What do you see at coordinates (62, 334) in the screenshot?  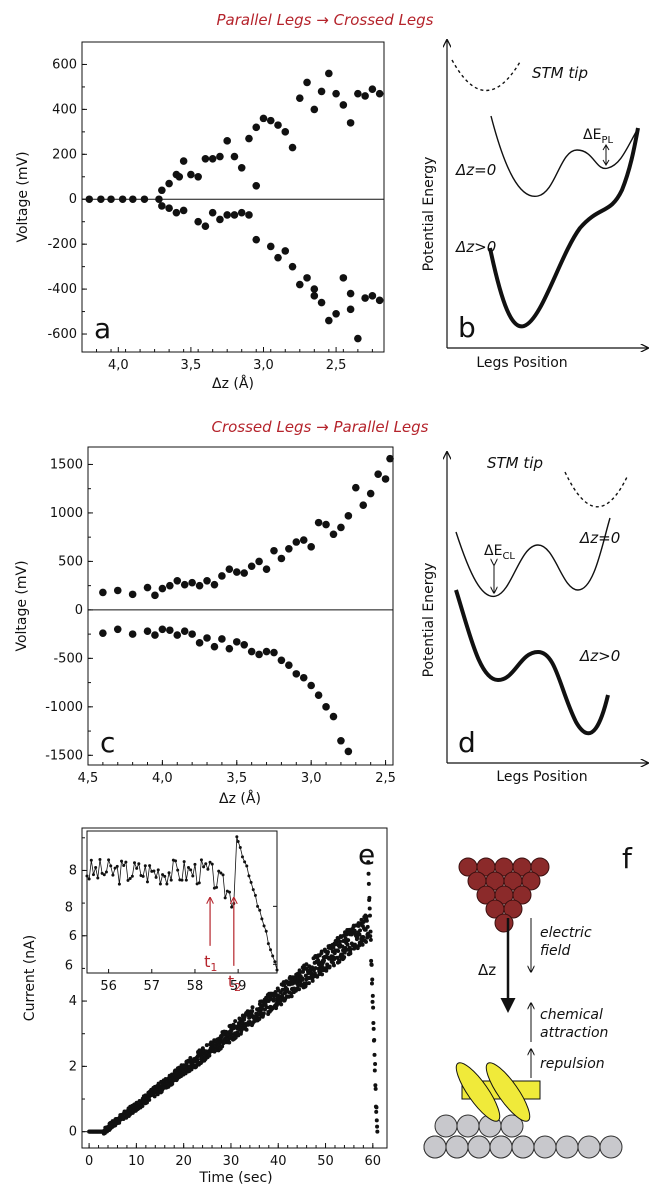 I see `y-tick-label: -600` at bounding box center [62, 334].